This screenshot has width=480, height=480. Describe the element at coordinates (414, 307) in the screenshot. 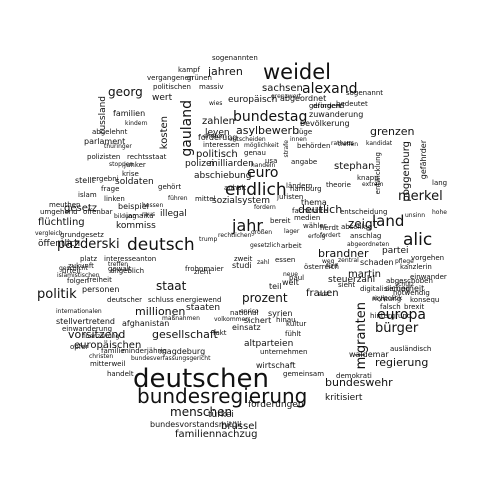

I see `word: brexit` at that location.